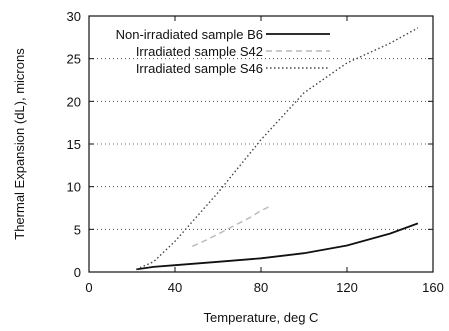  I want to click on x-axis-label: Temperature, deg C, so click(261, 317).